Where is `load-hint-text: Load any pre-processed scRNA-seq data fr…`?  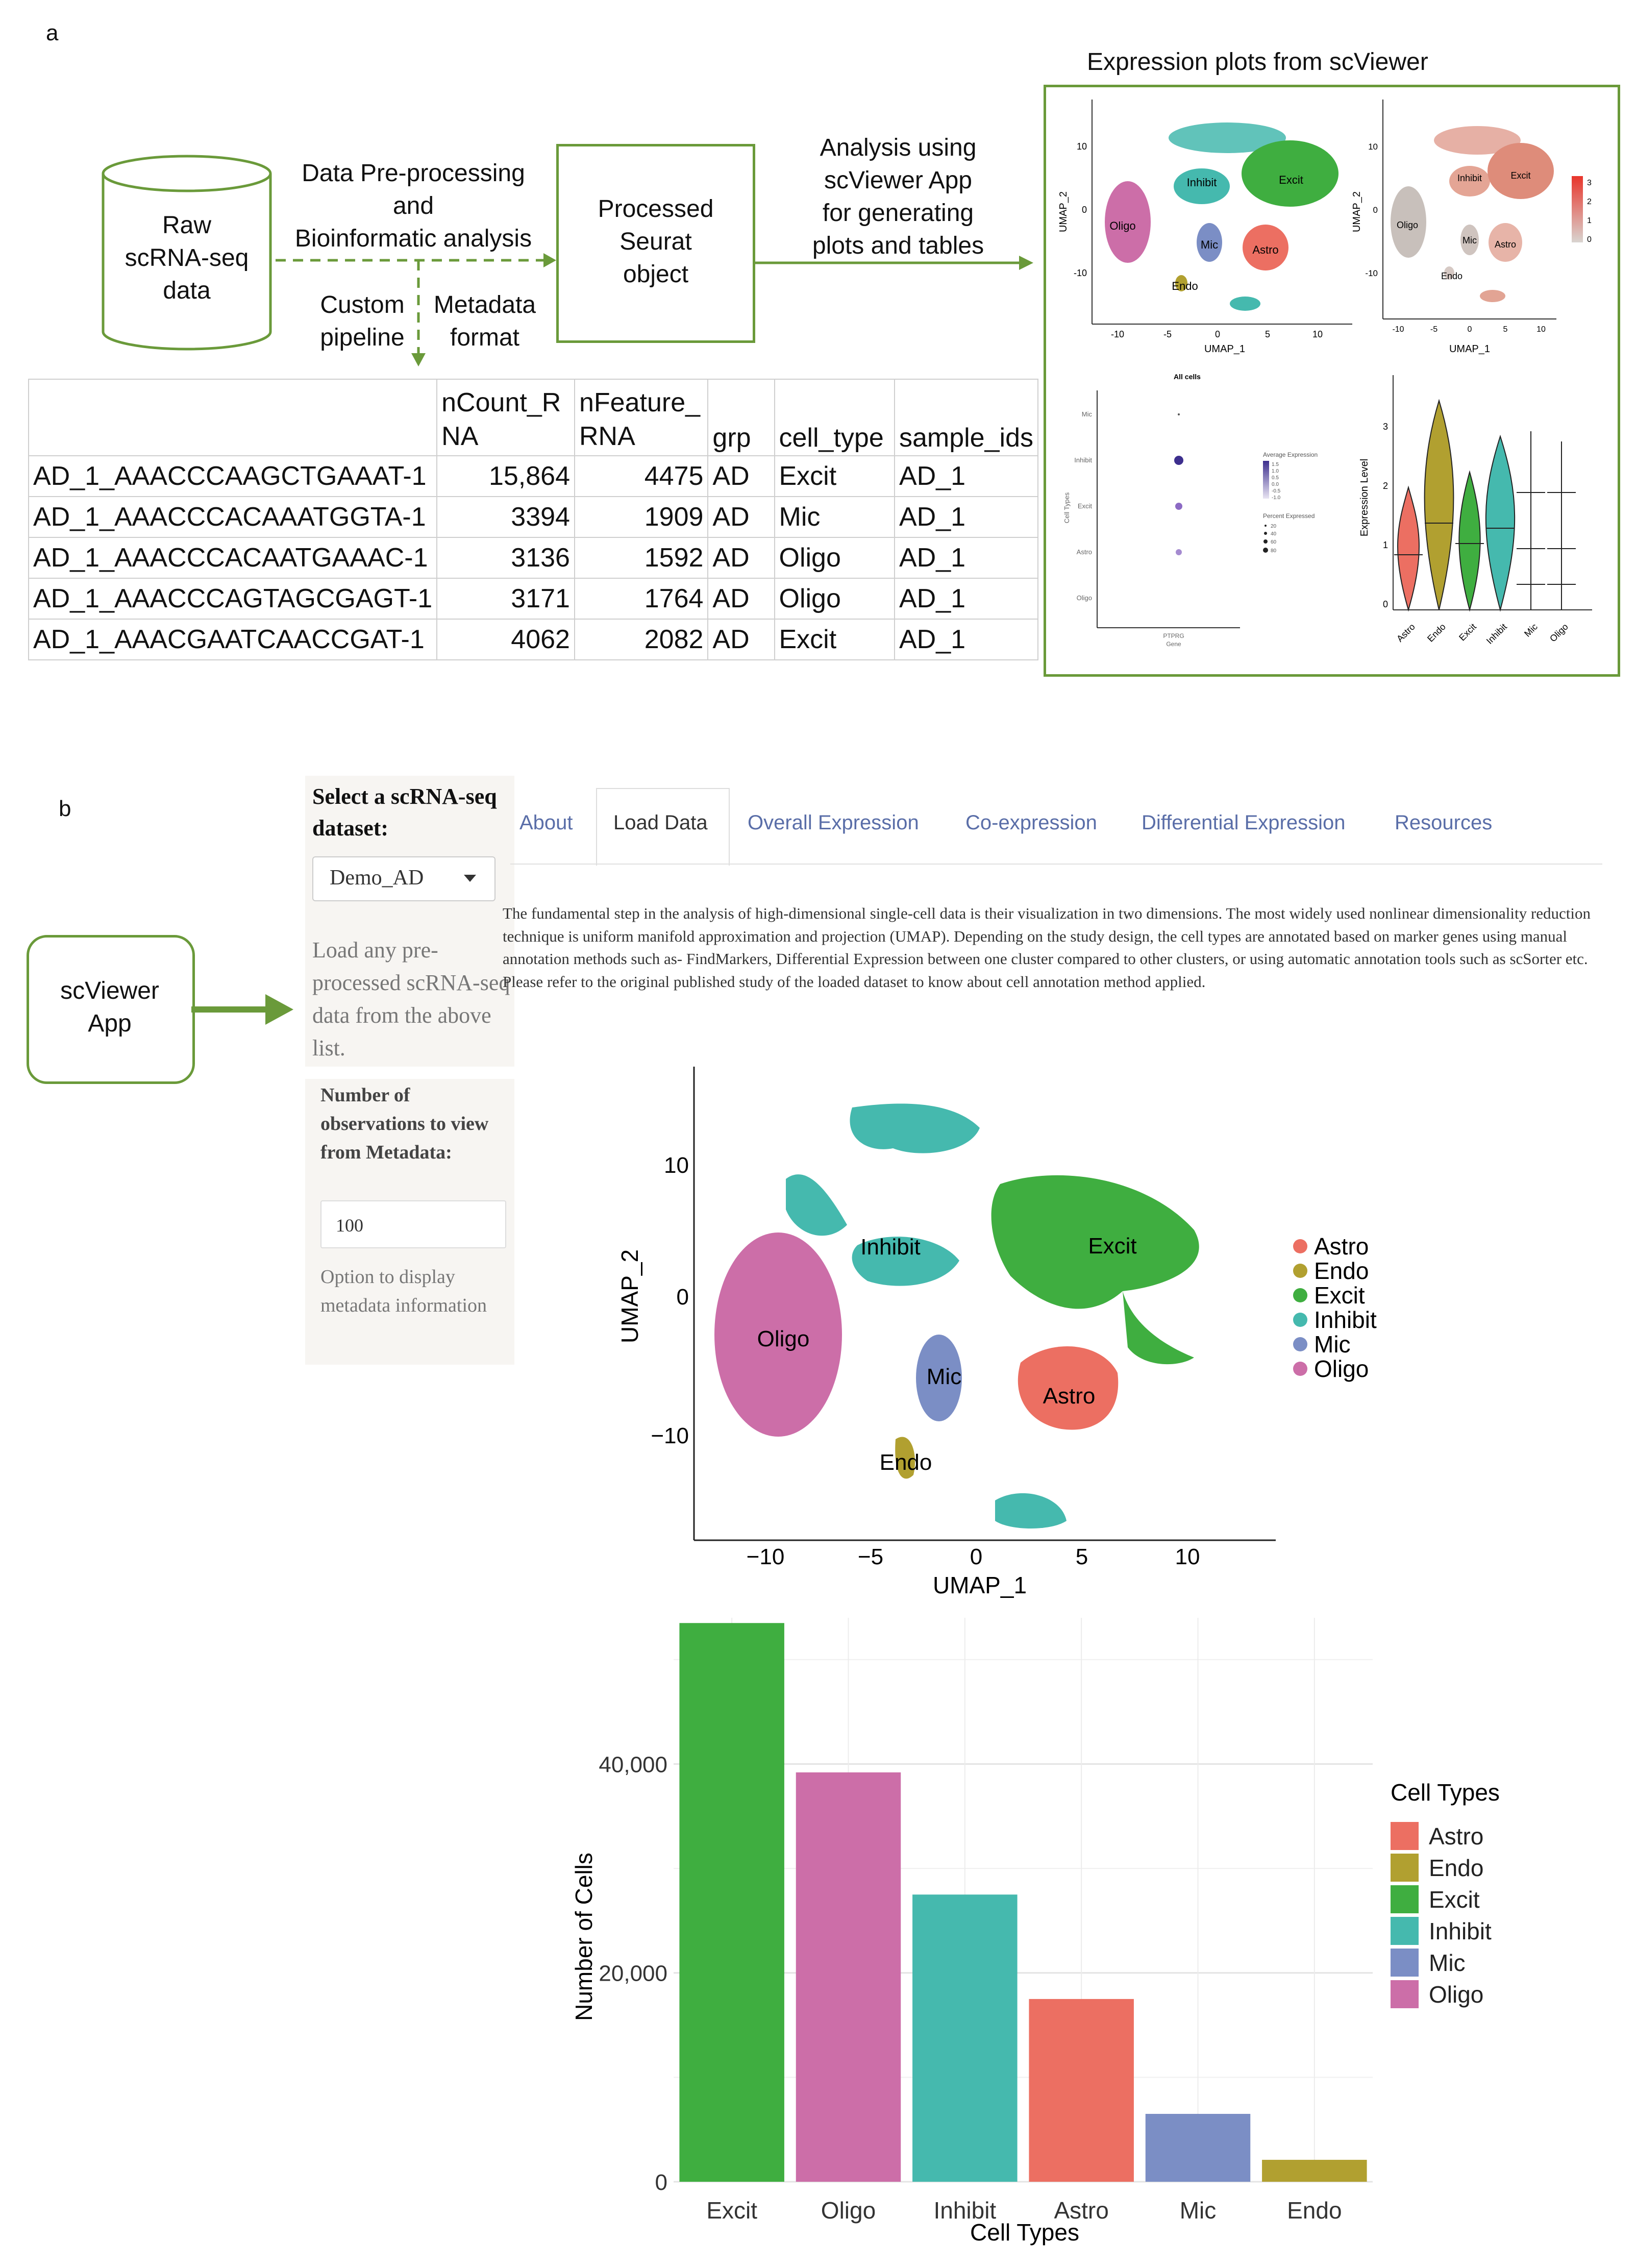 load-hint-text: Load any pre-processed scRNA-seq data fr… is located at coordinates (411, 999).